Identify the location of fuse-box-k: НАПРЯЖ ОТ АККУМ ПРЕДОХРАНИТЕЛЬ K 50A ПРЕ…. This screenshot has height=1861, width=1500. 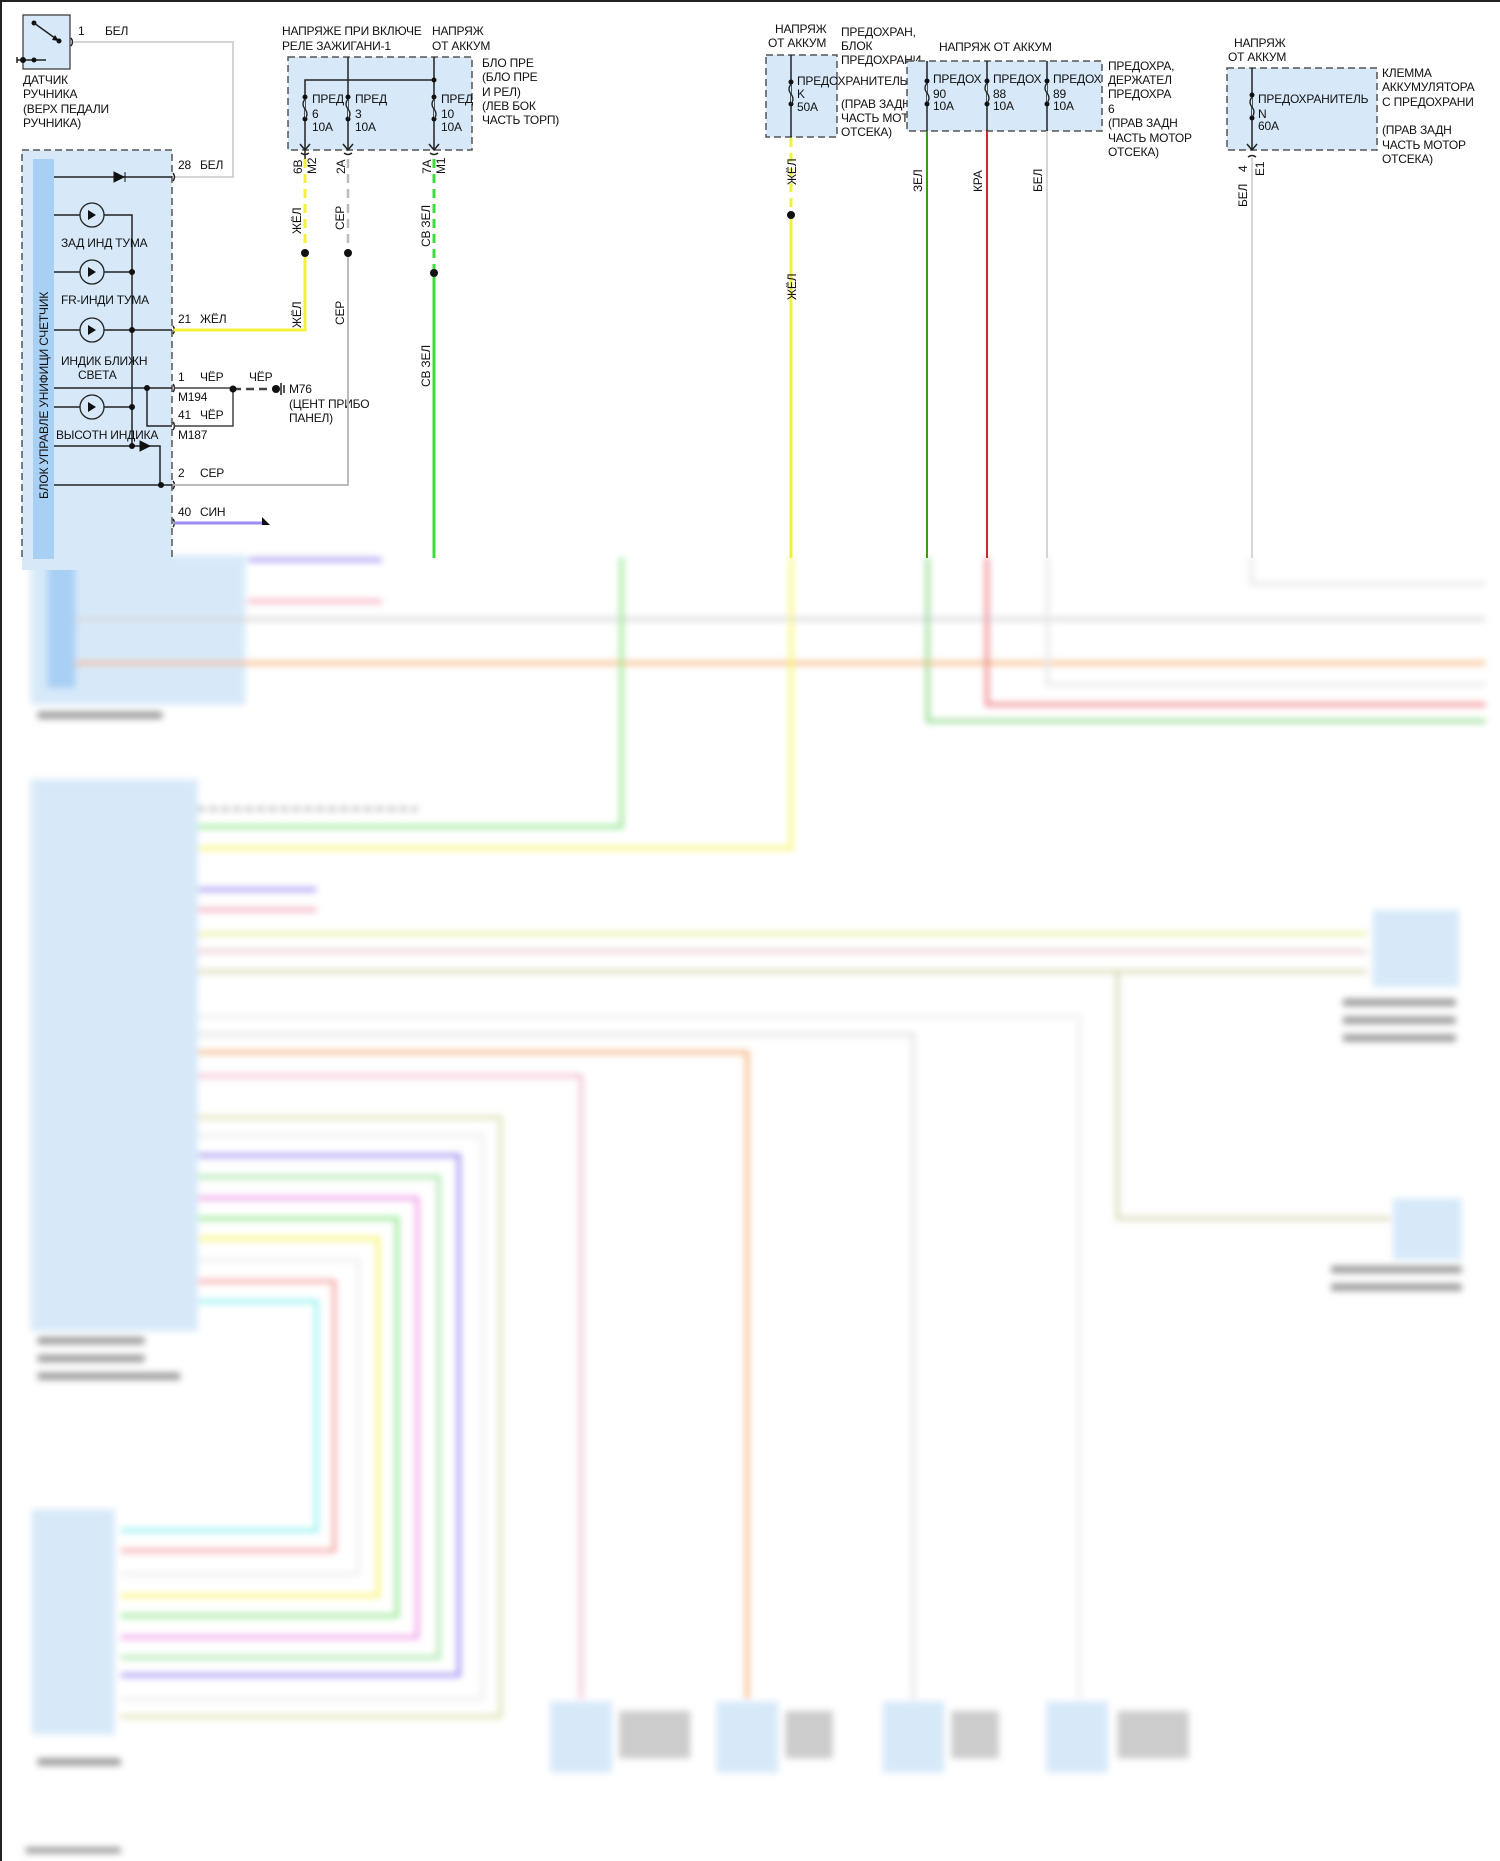
(845, 80).